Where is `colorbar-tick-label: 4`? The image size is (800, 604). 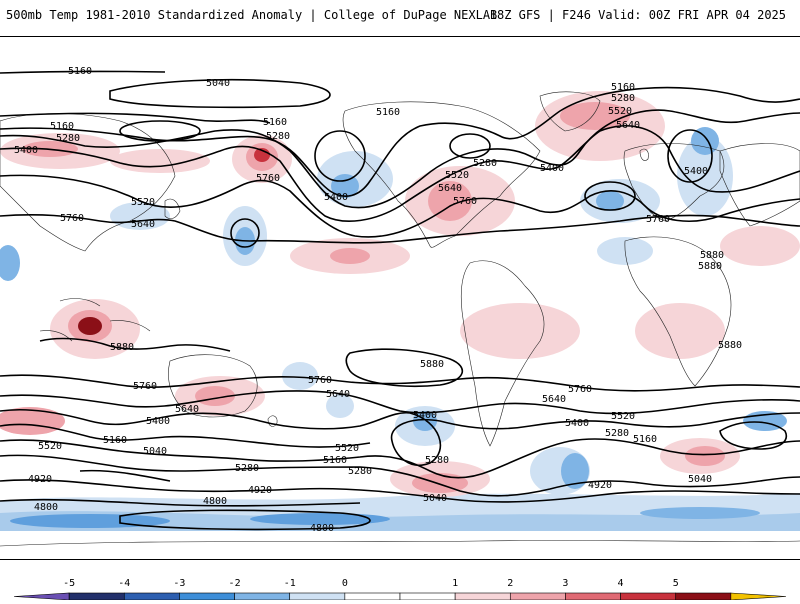
colorbar-tick-label: 4 is located at coordinates (621, 583).